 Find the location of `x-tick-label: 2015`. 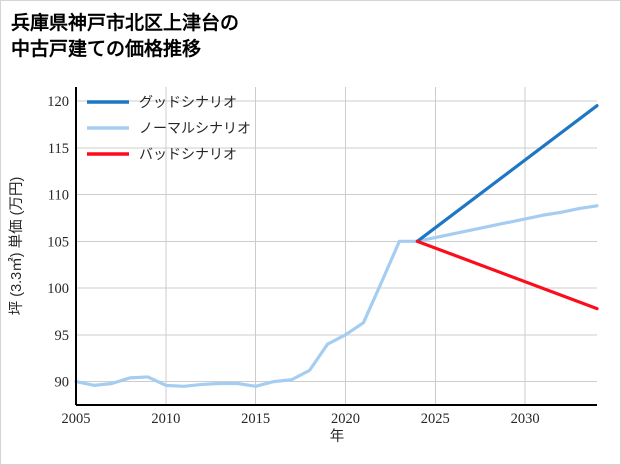

x-tick-label: 2015 is located at coordinates (255, 419).